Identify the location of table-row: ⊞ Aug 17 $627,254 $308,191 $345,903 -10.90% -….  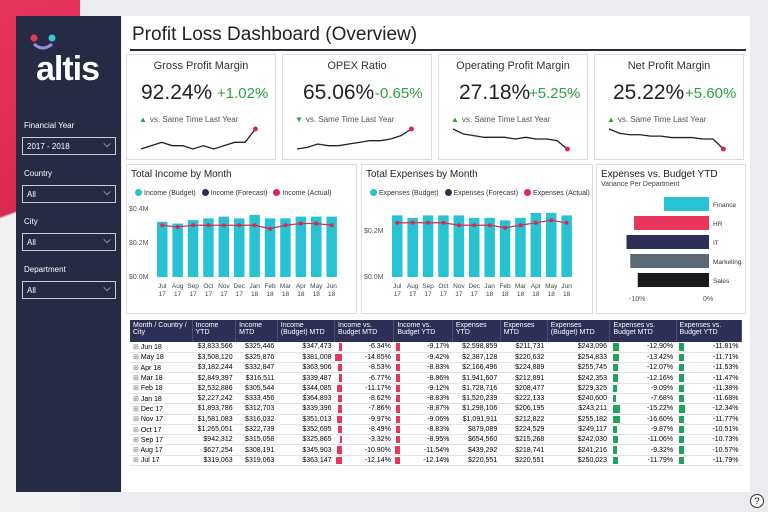
(436, 450).